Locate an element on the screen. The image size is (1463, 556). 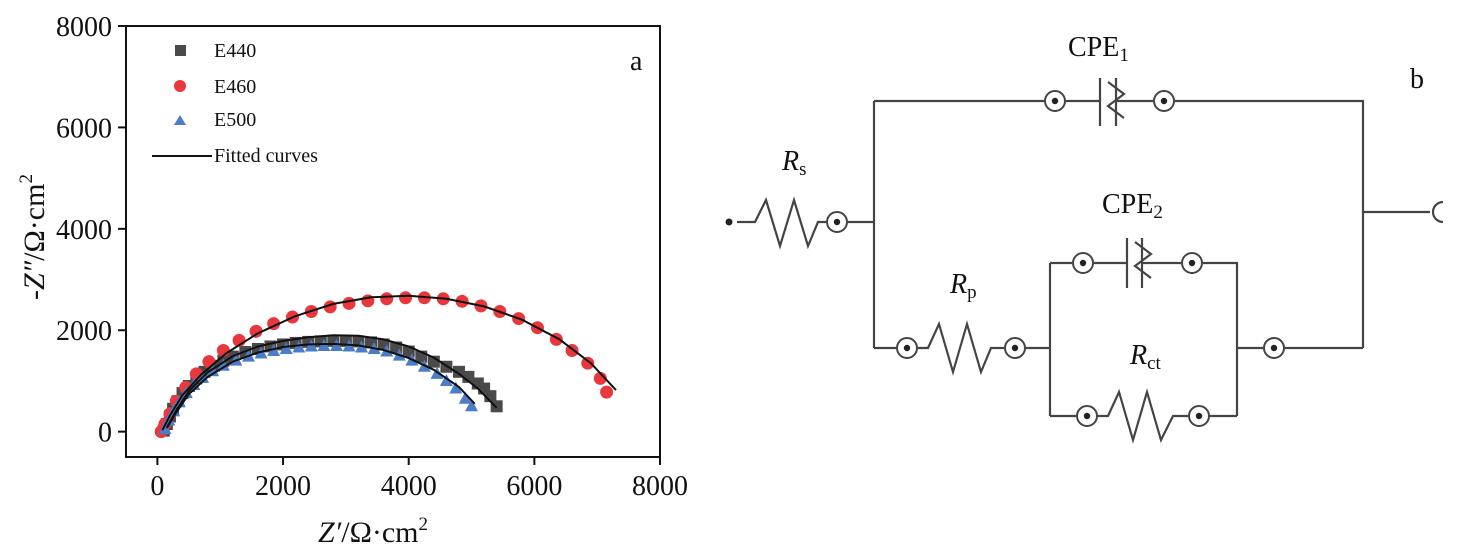
panel-label-b: b is located at coordinates (1417, 79).